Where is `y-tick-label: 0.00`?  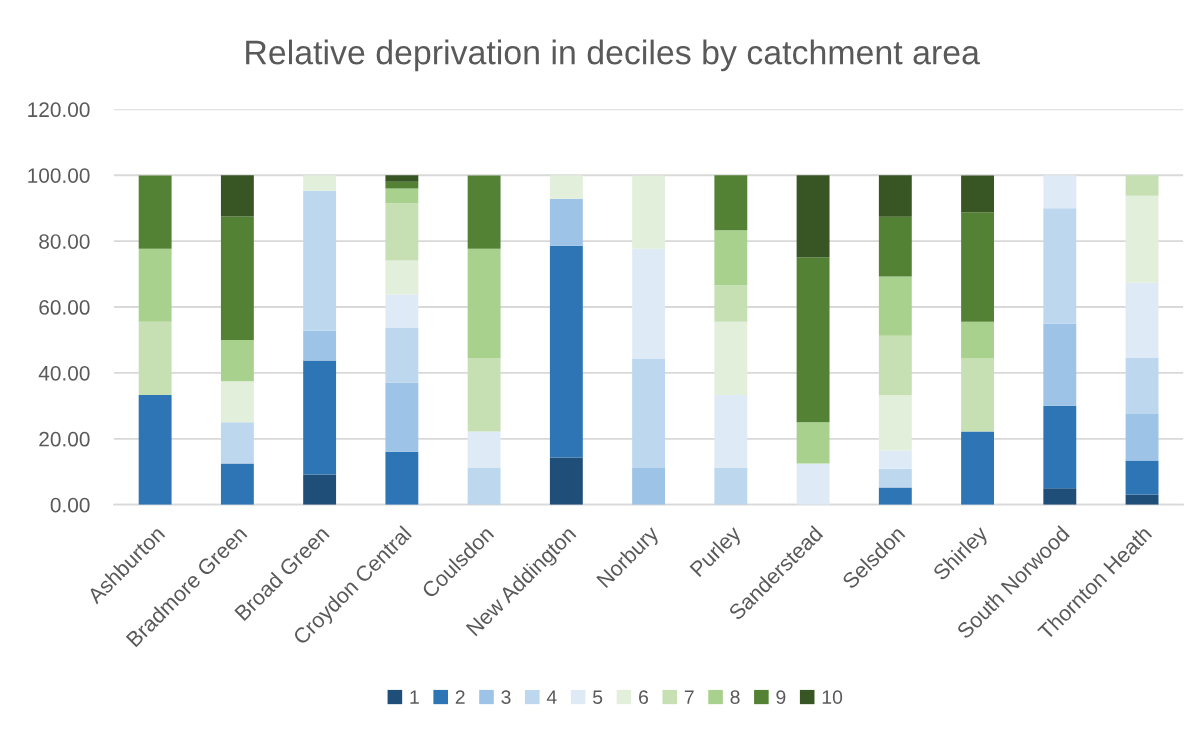
y-tick-label: 0.00 is located at coordinates (70, 505).